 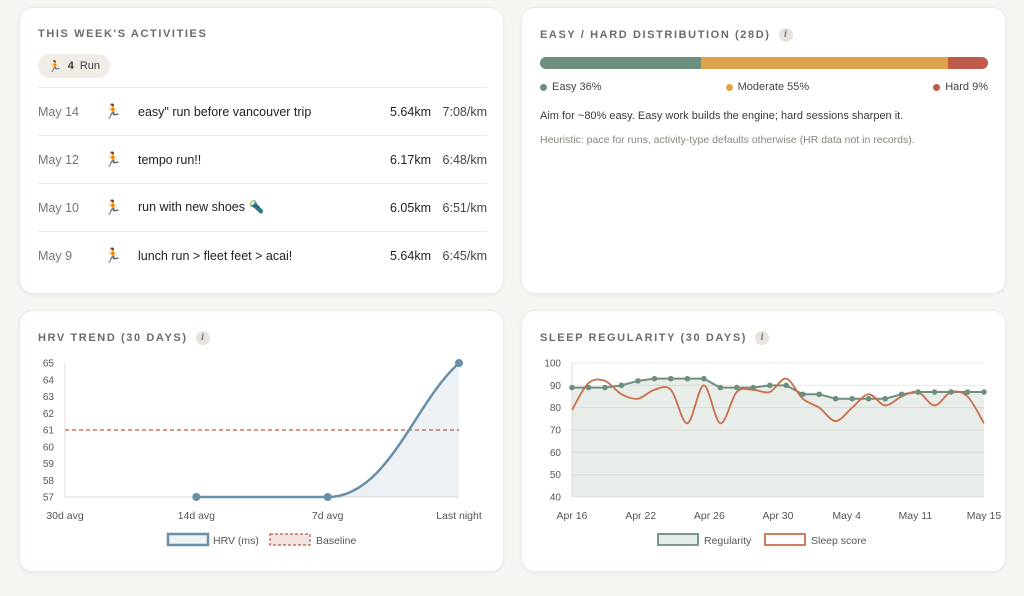 I want to click on x-tick-label: May 15, so click(x=984, y=516).